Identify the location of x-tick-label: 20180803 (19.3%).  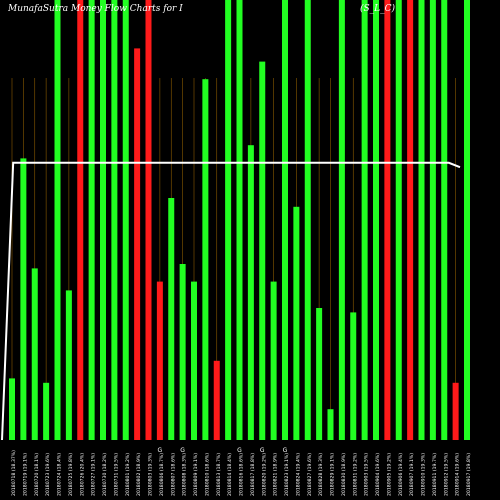
(151, 474).